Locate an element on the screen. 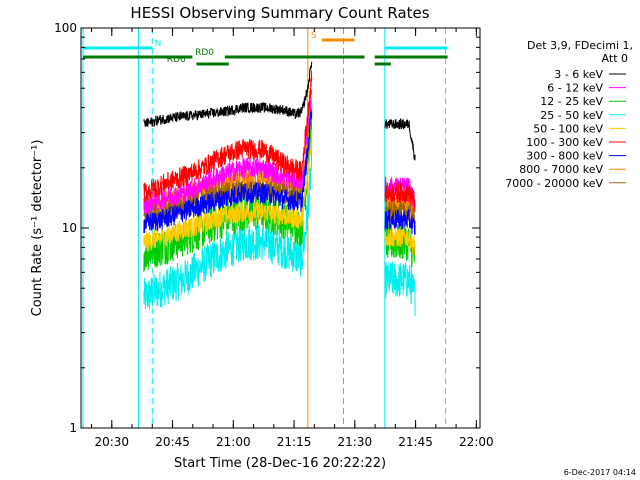 The image size is (640, 480). legend-header-line-1: Det 3,9, FDecimi 1, is located at coordinates (580, 45).